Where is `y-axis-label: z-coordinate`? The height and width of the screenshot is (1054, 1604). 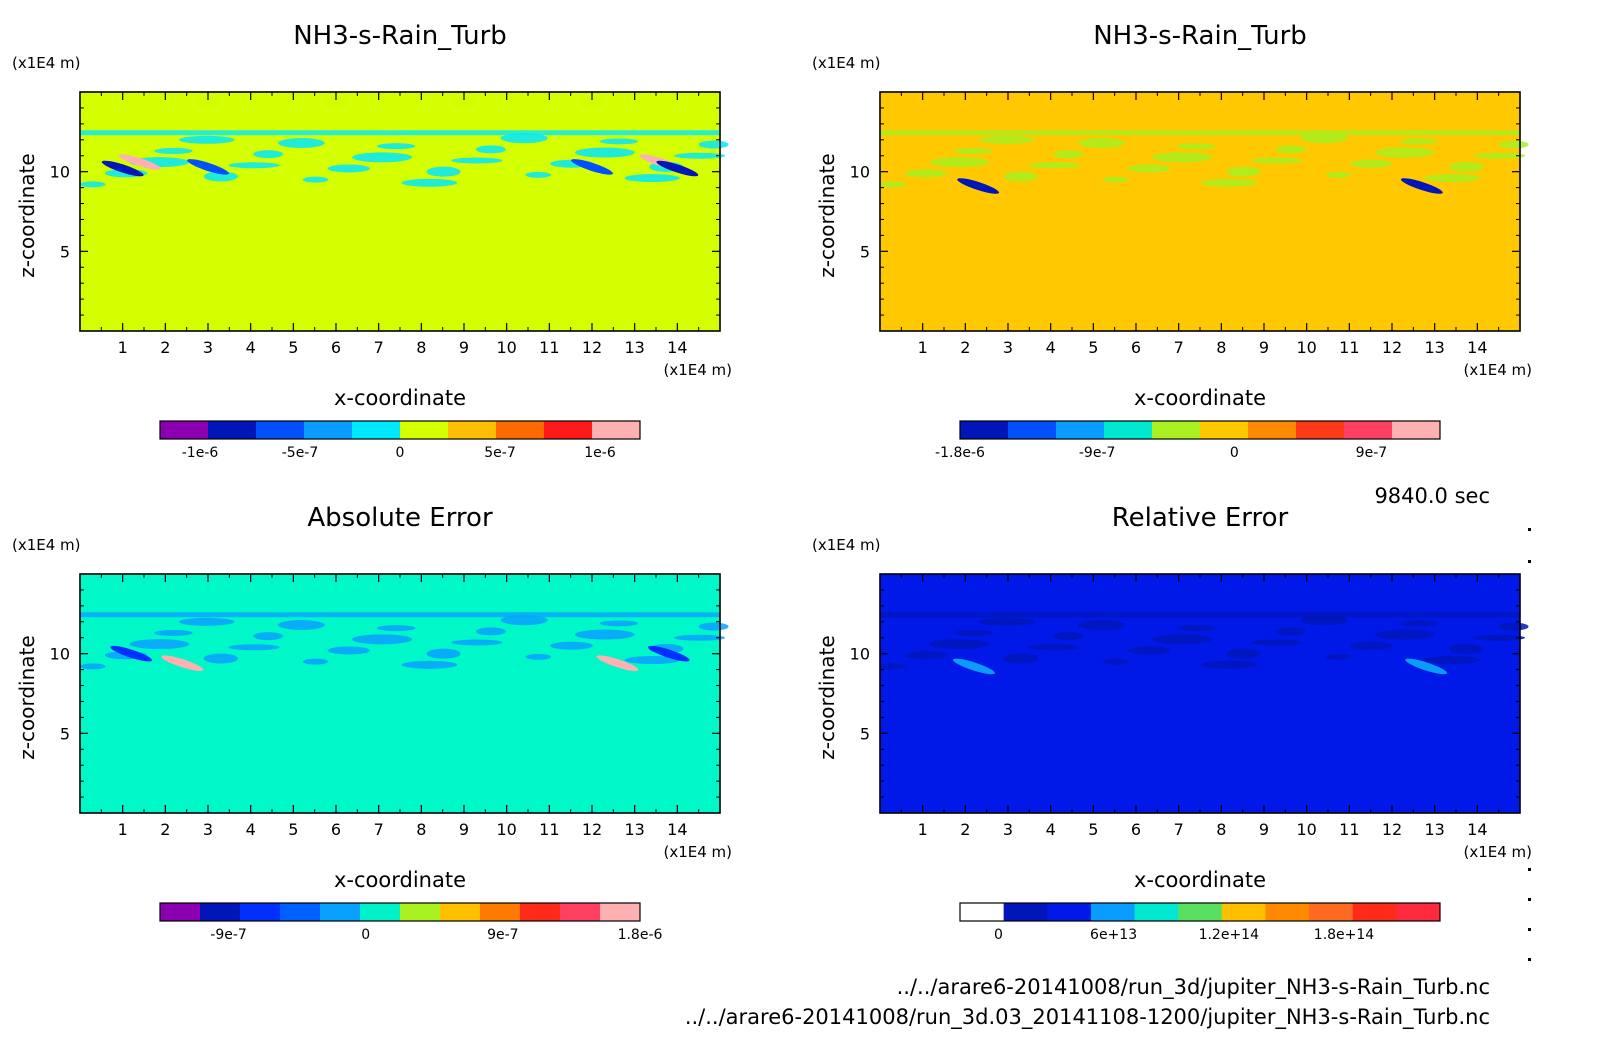 y-axis-label: z-coordinate is located at coordinates (827, 215).